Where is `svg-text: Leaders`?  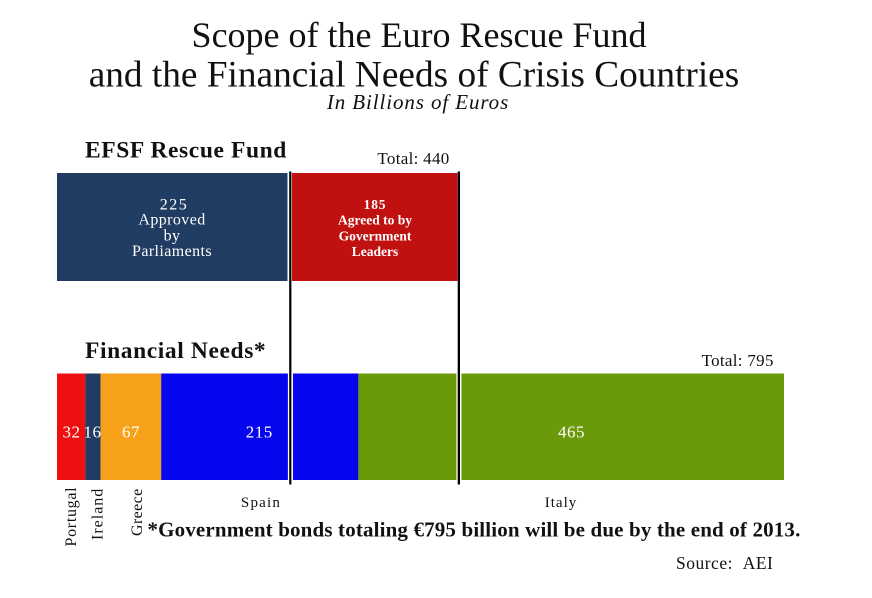
svg-text: Leaders is located at coordinates (375, 251).